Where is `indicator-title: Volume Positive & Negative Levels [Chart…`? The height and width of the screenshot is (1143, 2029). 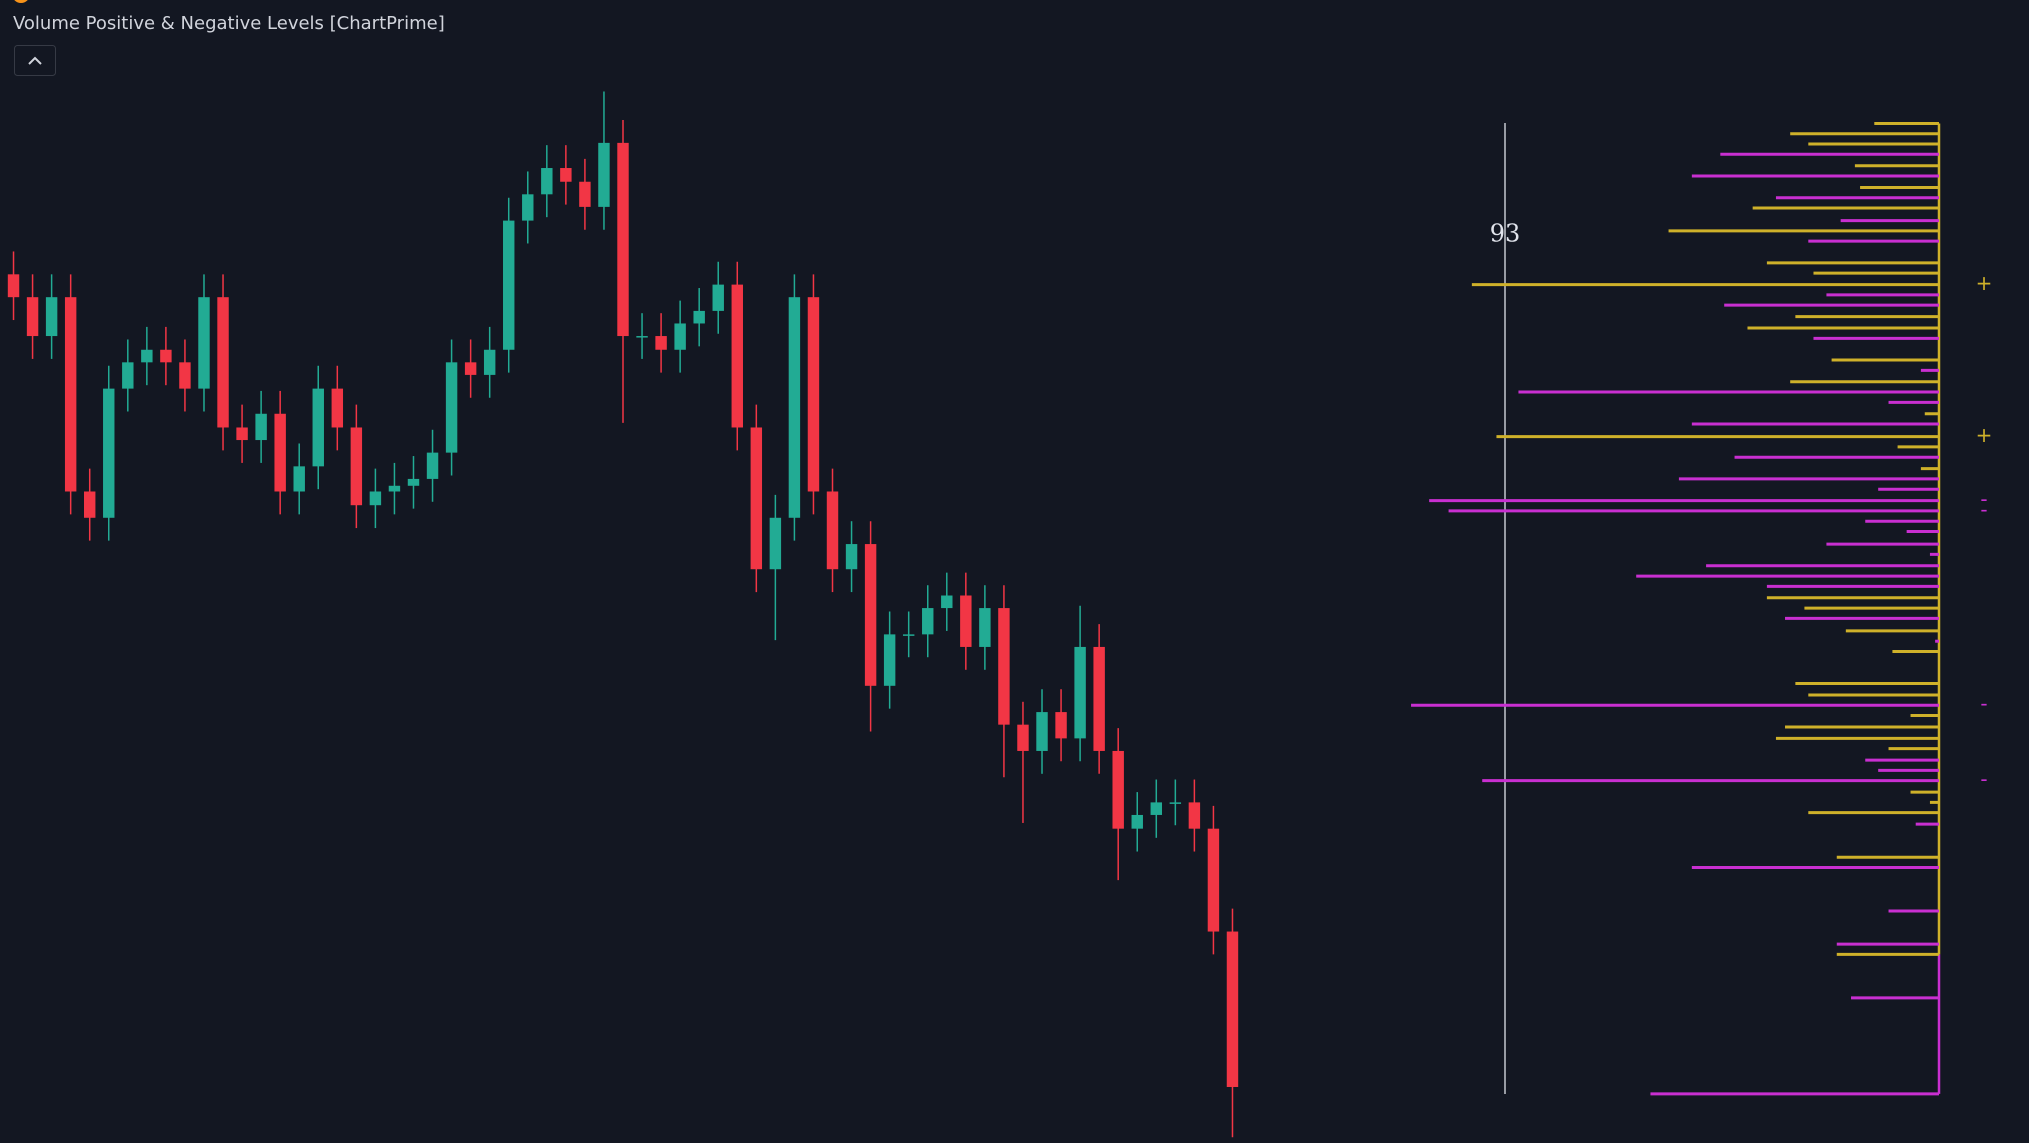 indicator-title: Volume Positive & Negative Levels [Chart… is located at coordinates (229, 23).